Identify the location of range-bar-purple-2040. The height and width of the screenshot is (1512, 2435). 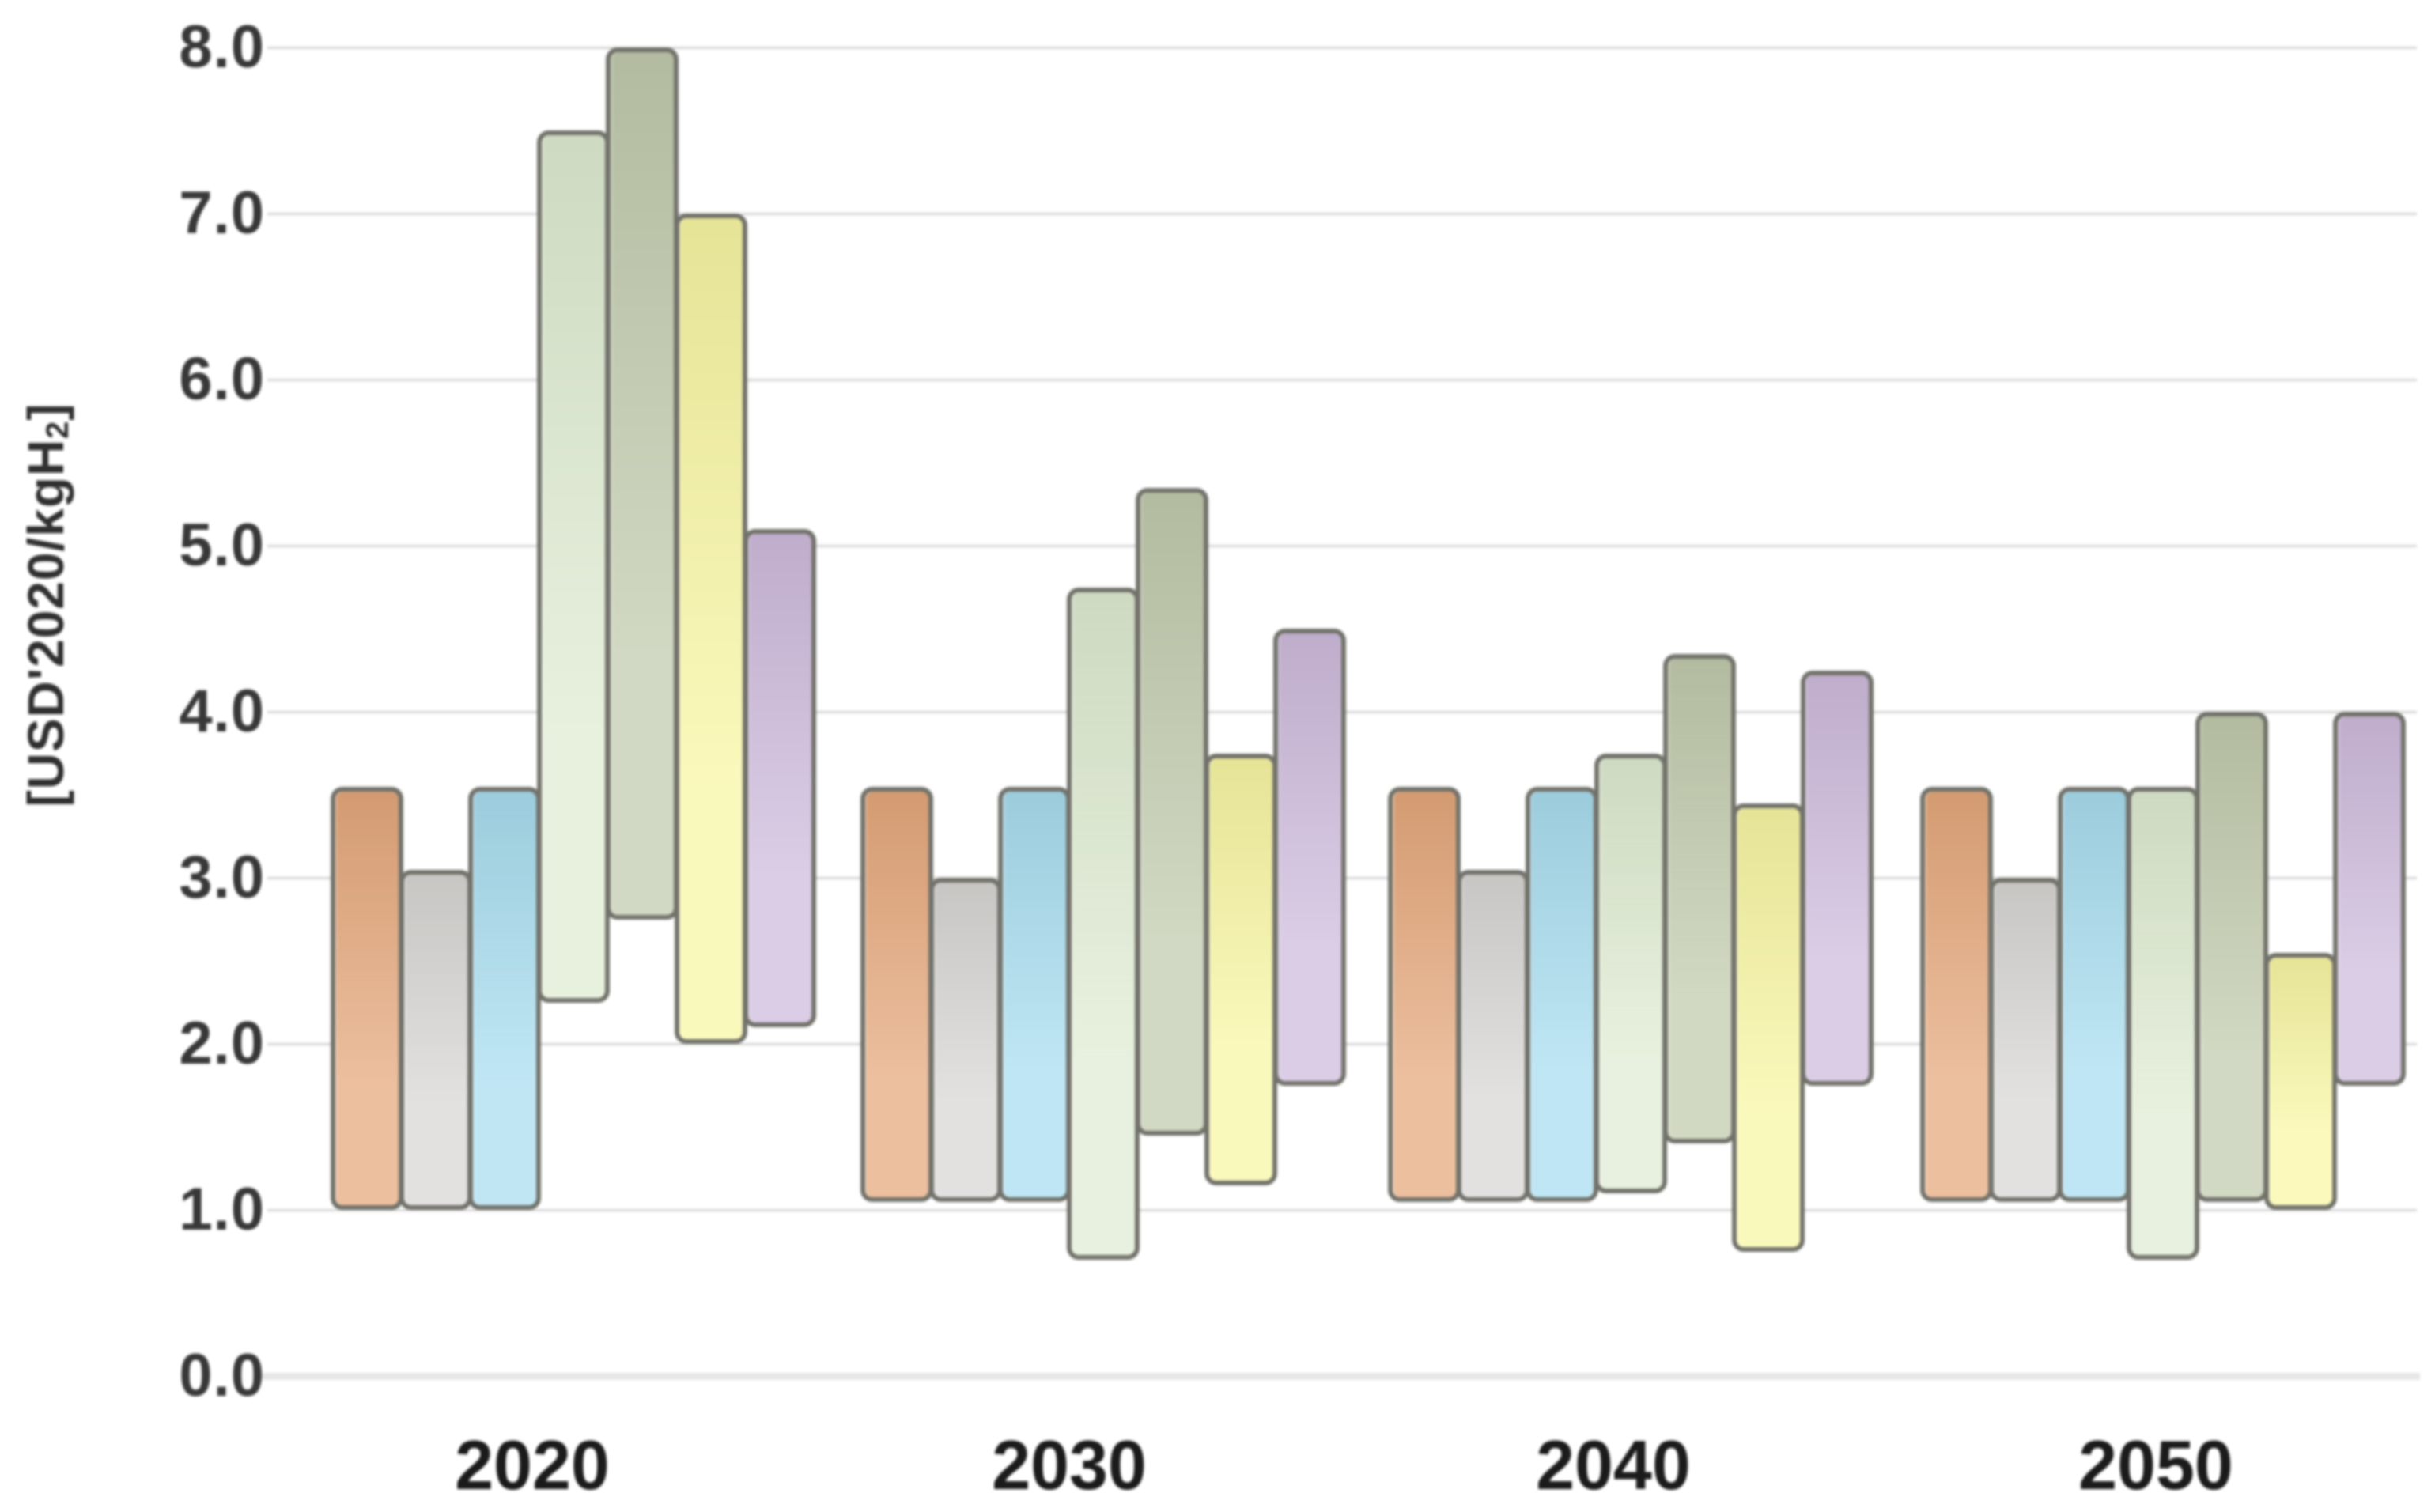
(1837, 878).